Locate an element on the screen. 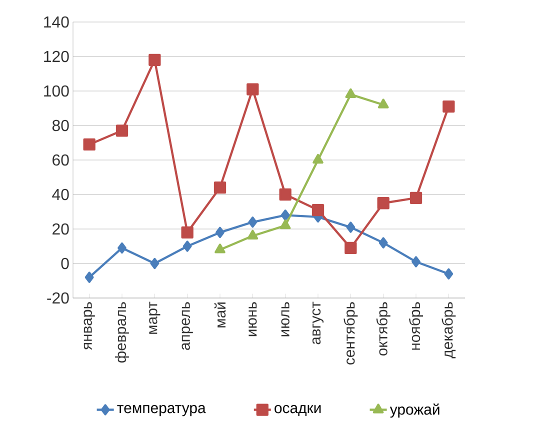  y-tick-label: 20 is located at coordinates (60, 229).